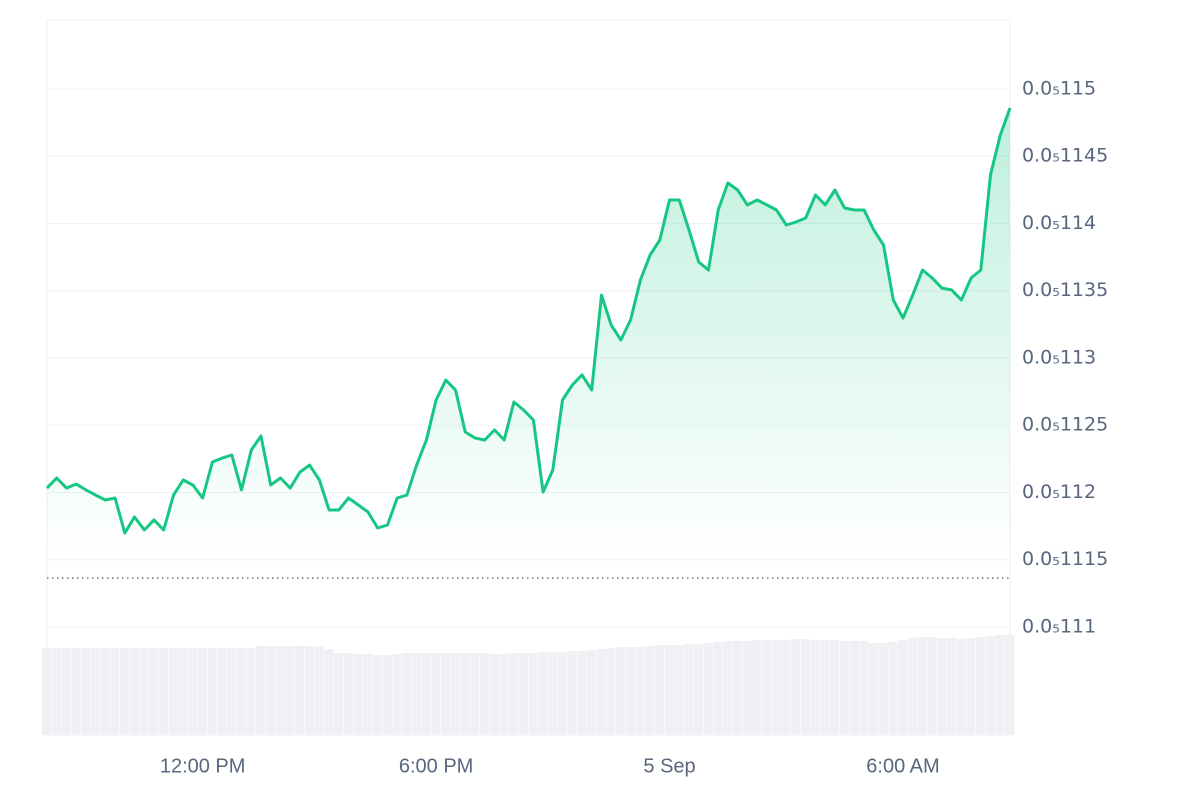  What do you see at coordinates (203, 766) in the screenshot?
I see `x-tick-label: 12:00 PM` at bounding box center [203, 766].